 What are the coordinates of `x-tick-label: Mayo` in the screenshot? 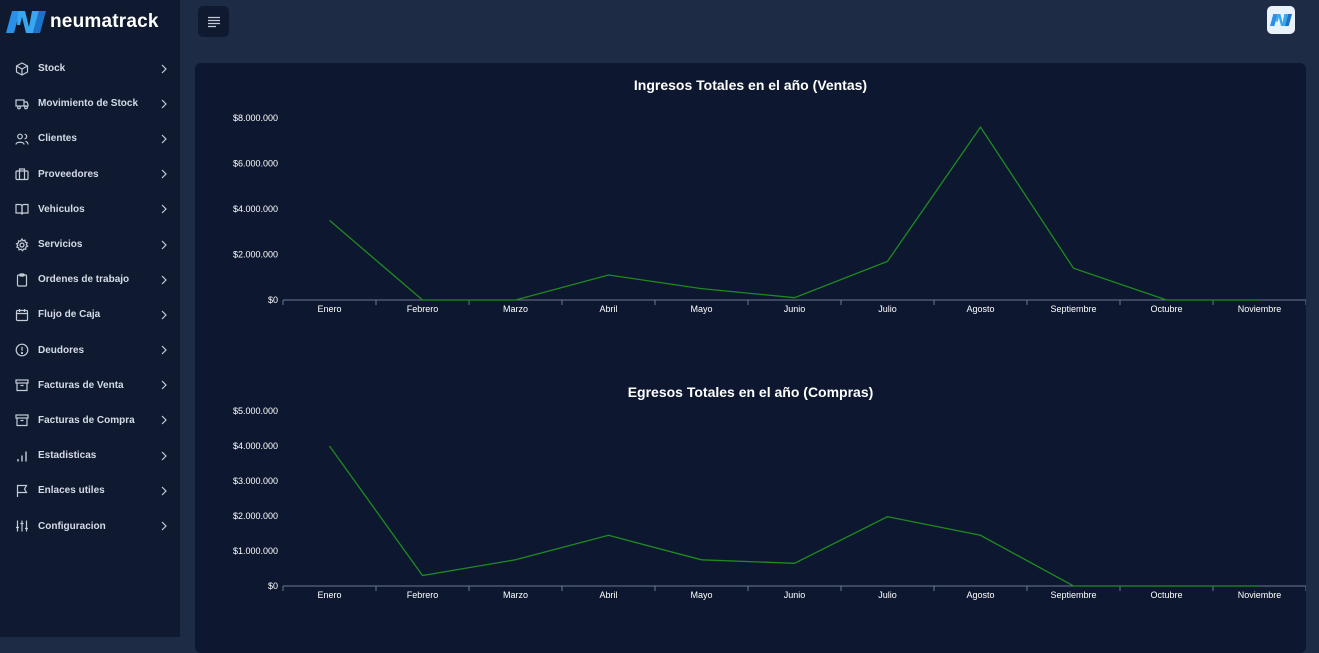 It's located at (701, 309).